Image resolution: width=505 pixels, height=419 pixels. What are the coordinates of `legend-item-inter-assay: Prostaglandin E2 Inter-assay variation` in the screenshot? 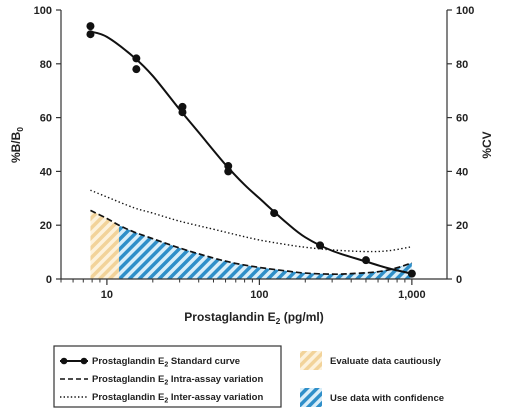 It's located at (161, 398).